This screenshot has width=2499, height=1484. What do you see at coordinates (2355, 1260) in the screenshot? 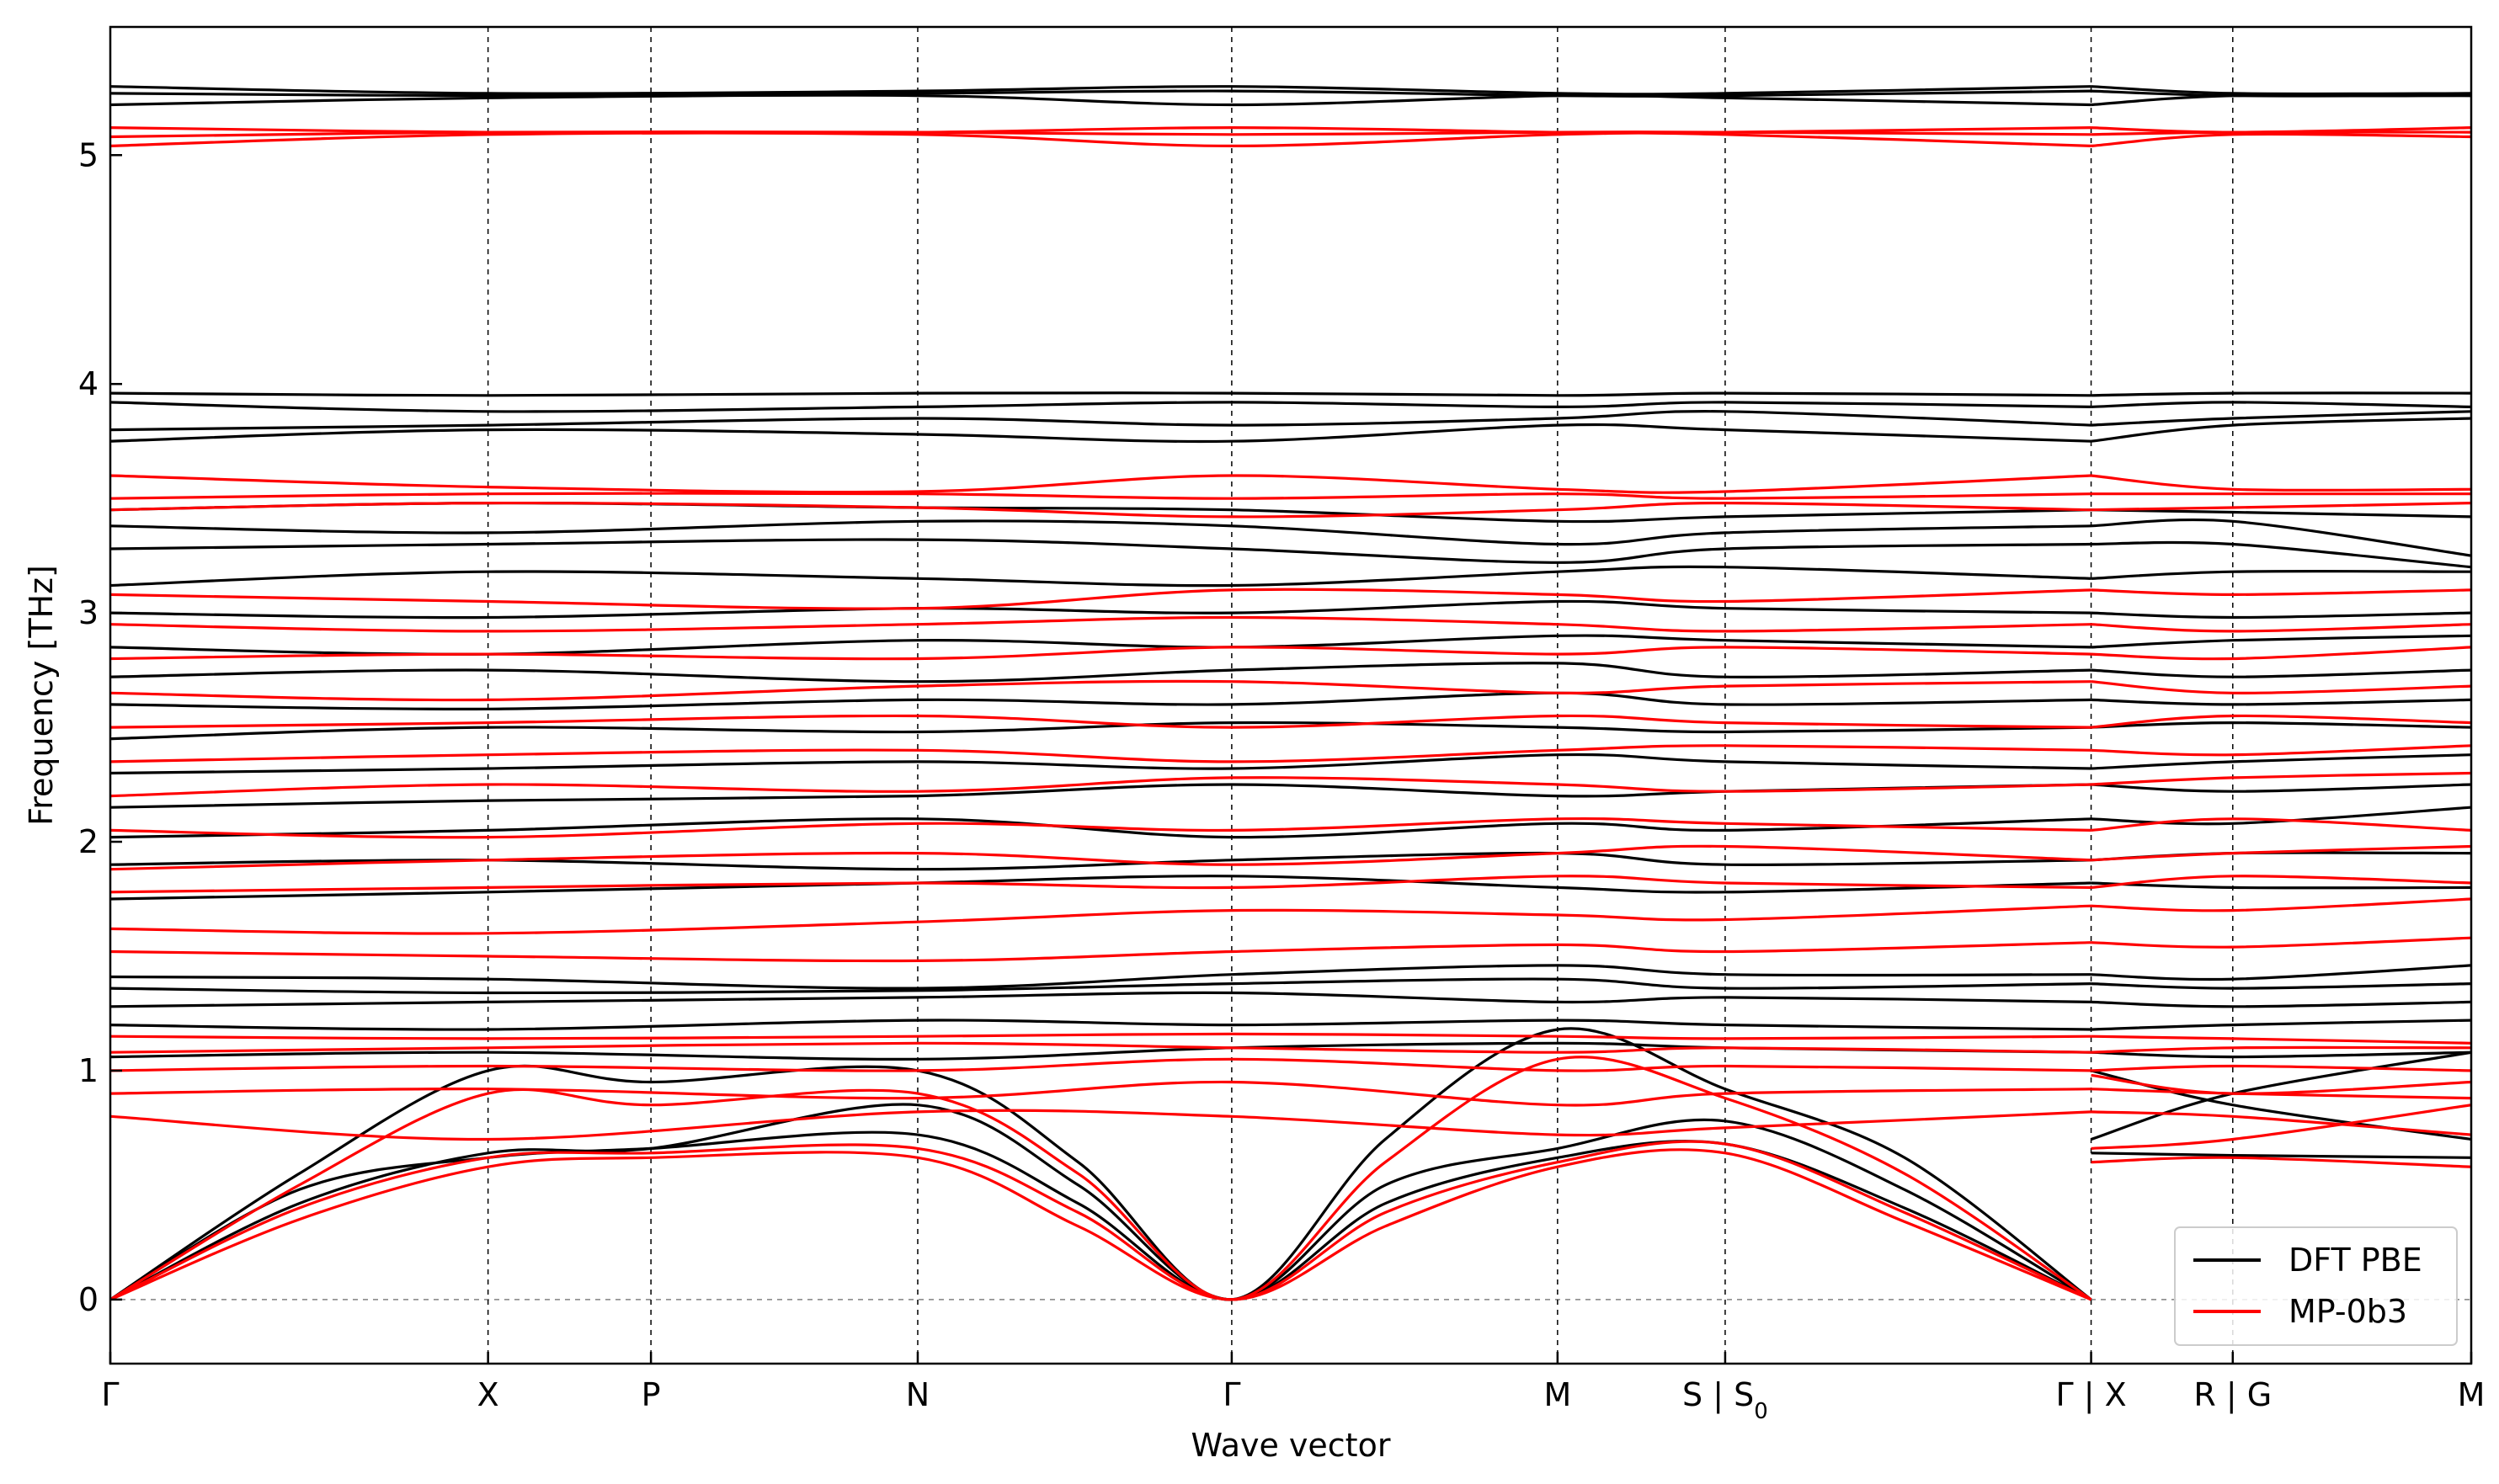
I see `legend-label-dft-pbe: DFT PBE` at bounding box center [2355, 1260].